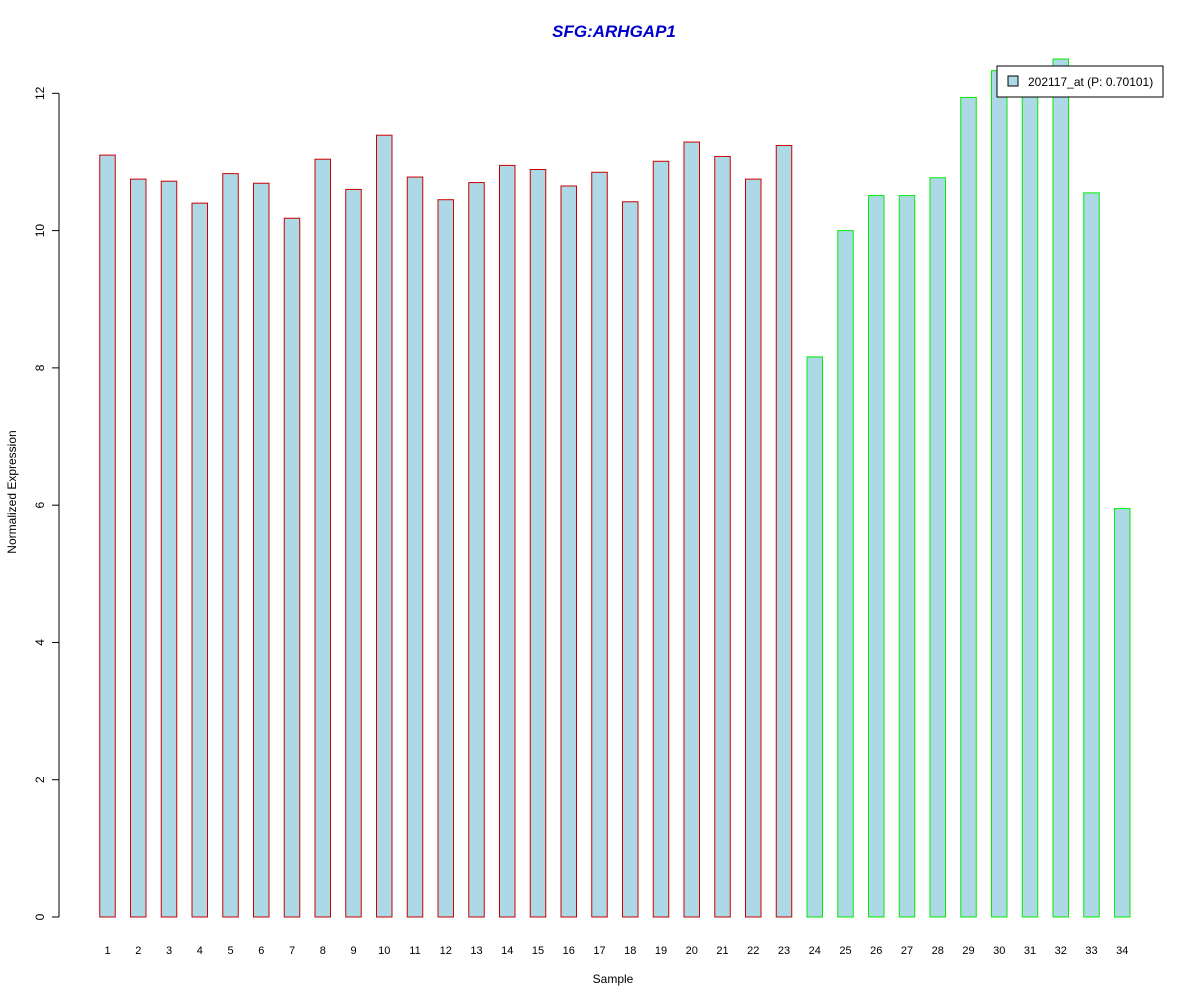  What do you see at coordinates (40, 231) in the screenshot?
I see `y-tick-label: 10` at bounding box center [40, 231].